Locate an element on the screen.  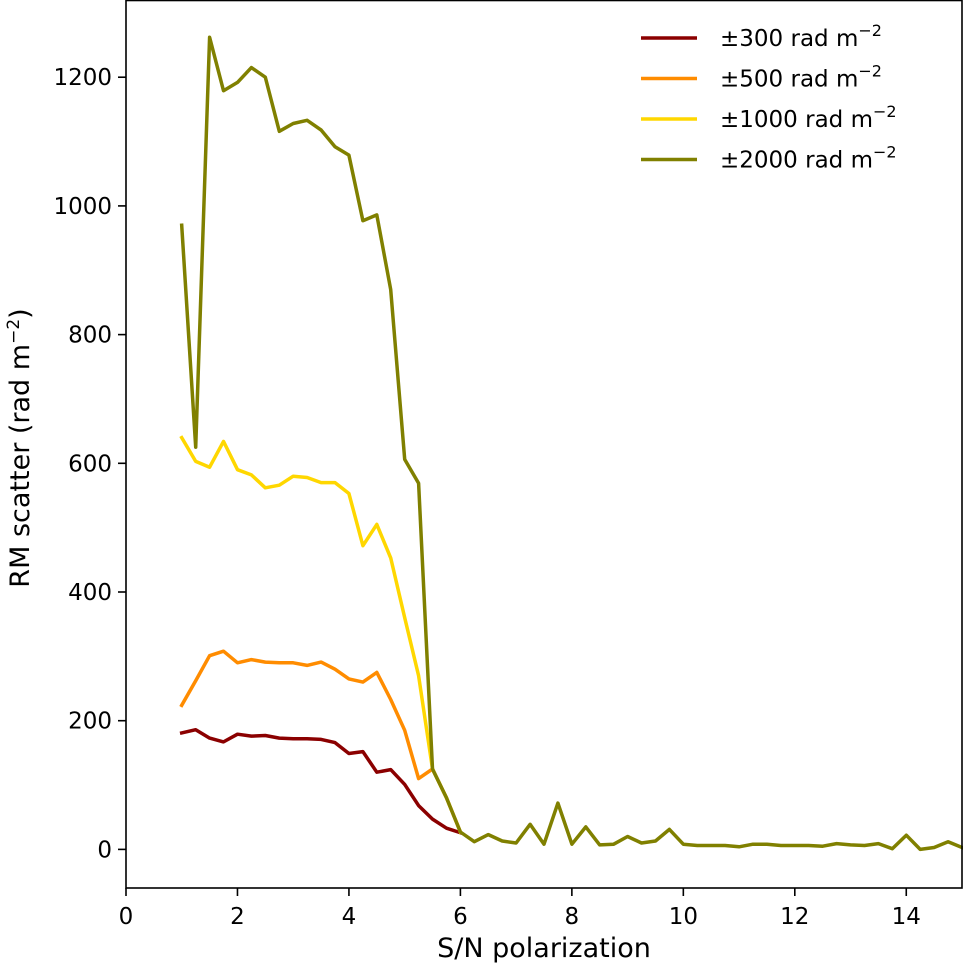
legend-label-2: ±500 rad m−2 is located at coordinates (801, 77).